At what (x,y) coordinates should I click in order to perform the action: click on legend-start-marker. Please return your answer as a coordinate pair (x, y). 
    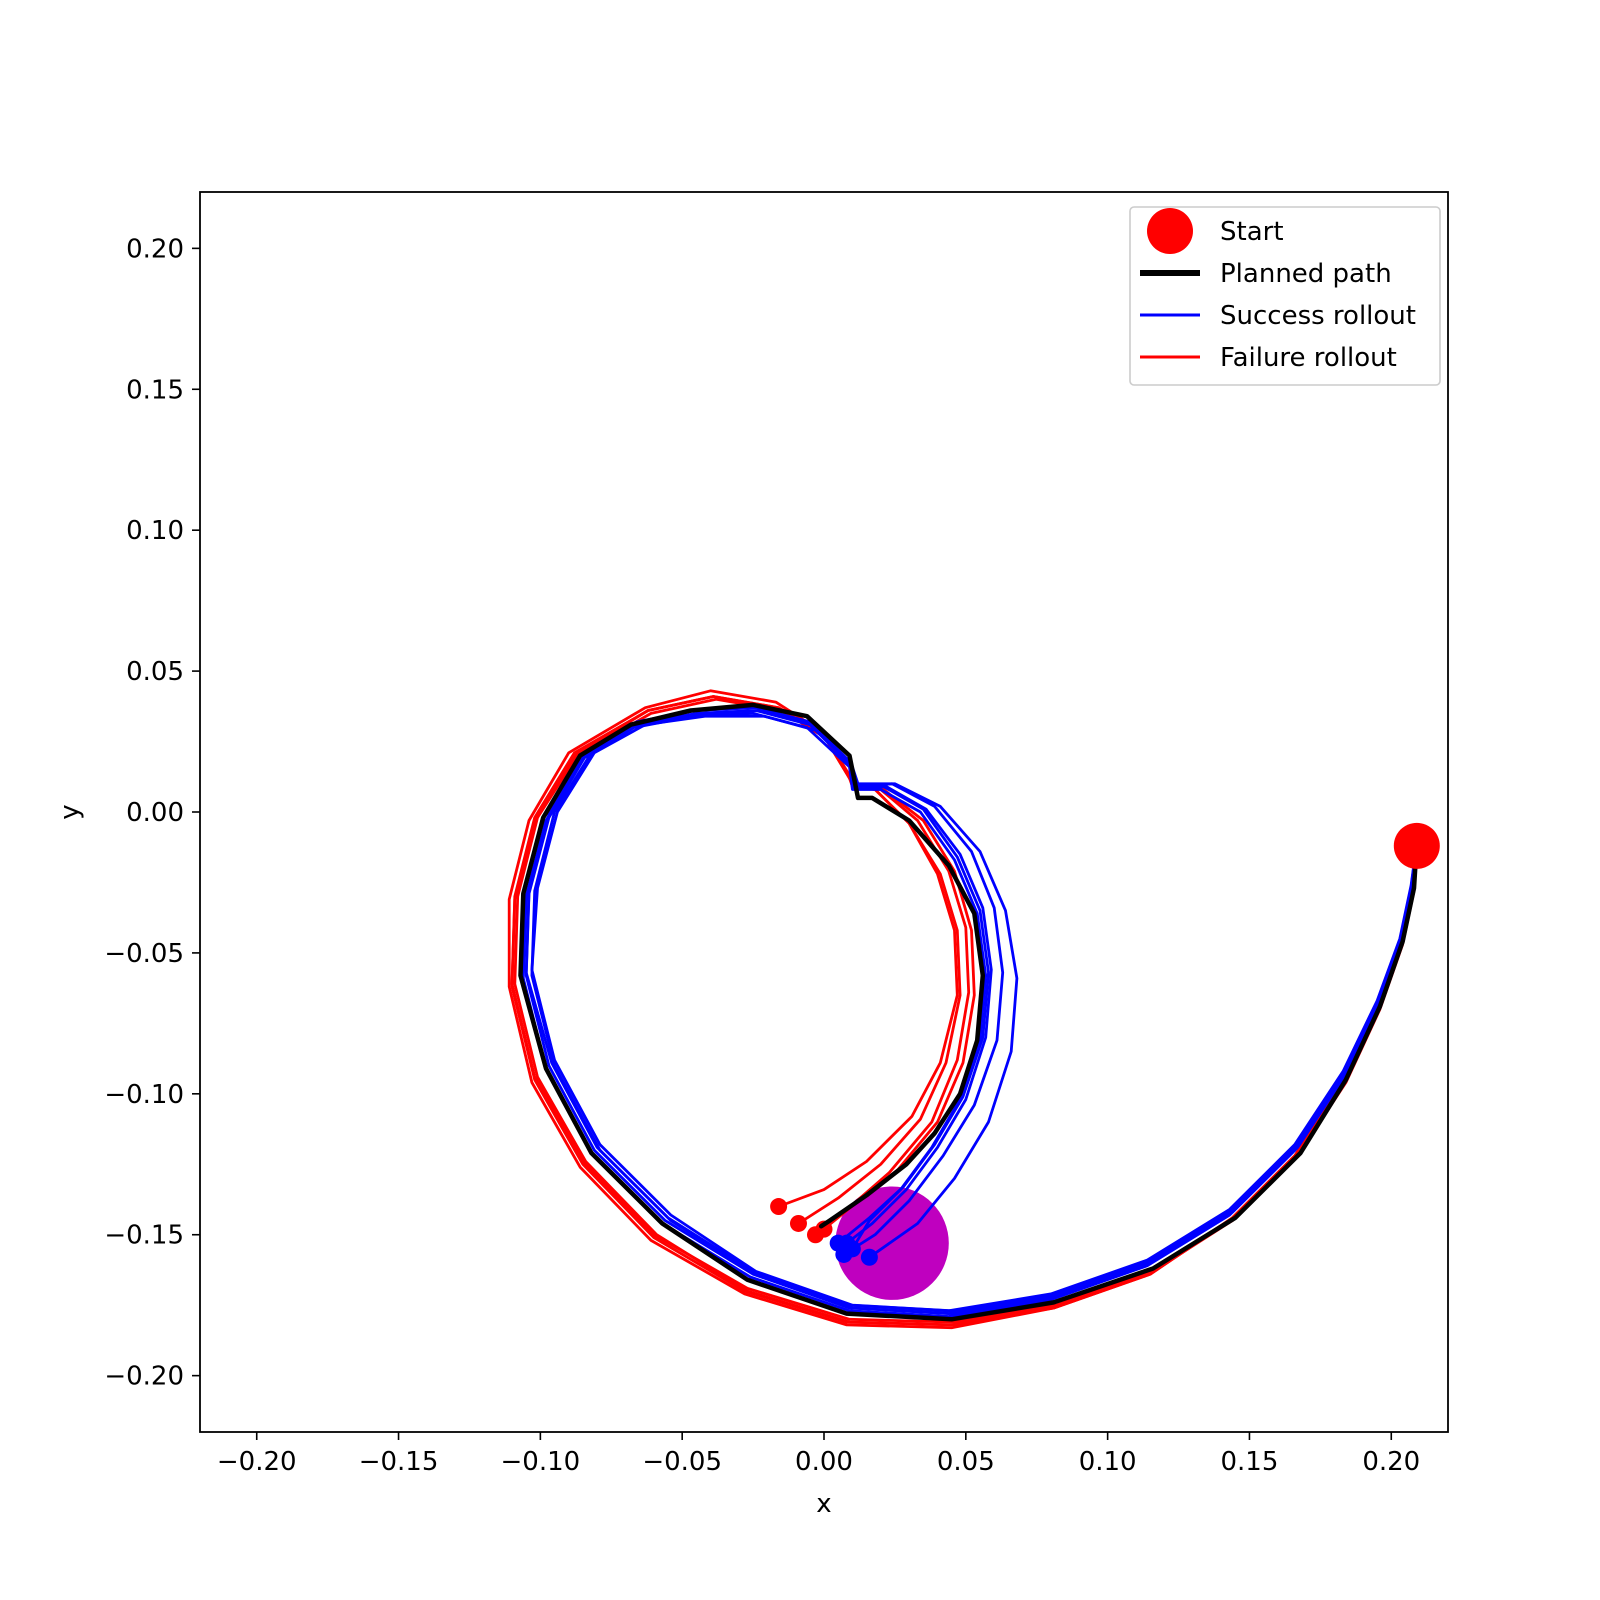
    Looking at the image, I should click on (1170, 231).